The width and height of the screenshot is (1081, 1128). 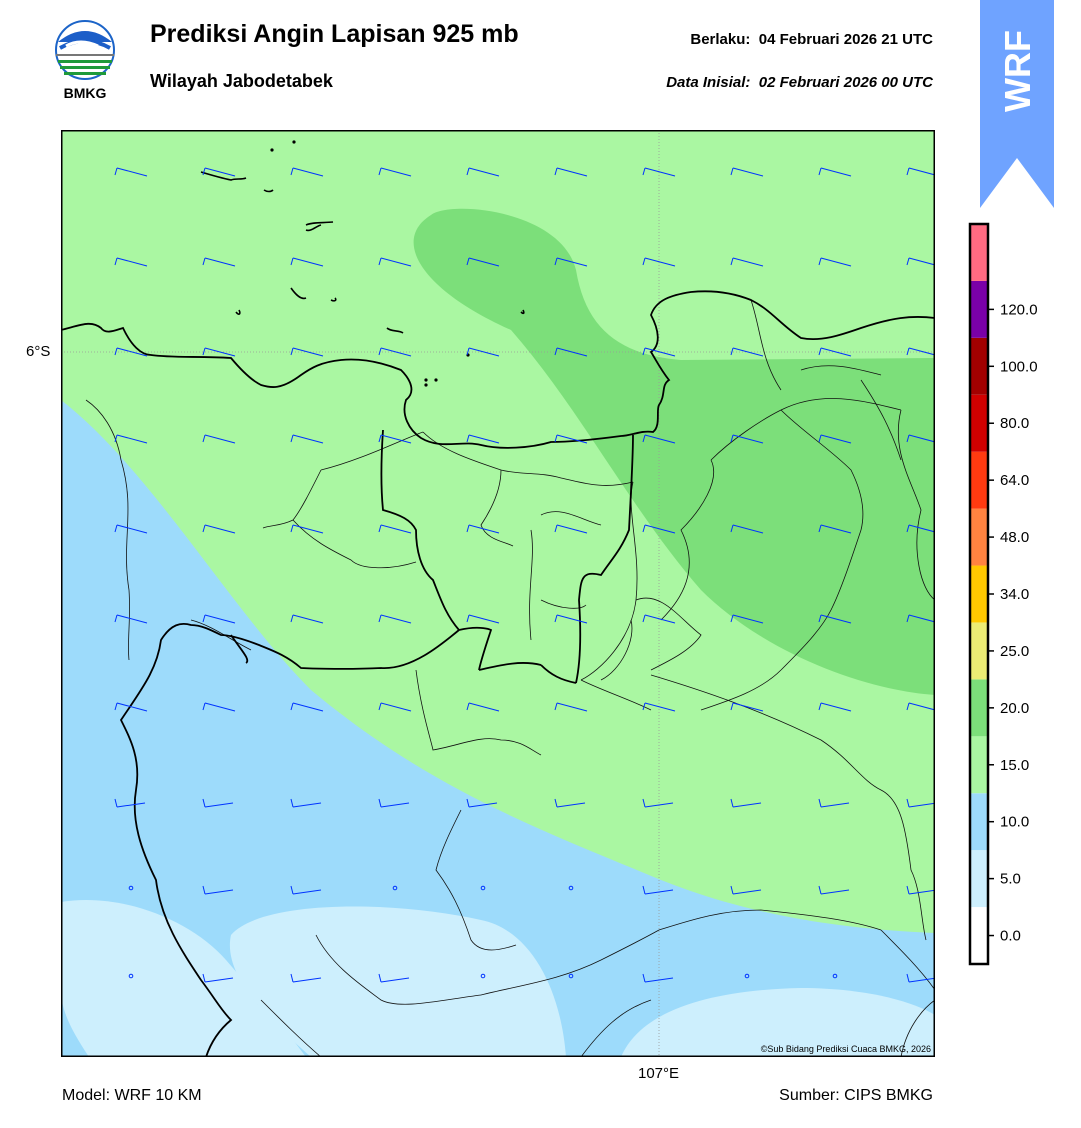 I want to click on footer-model: Model: WRF 10 KM, so click(x=132, y=1095).